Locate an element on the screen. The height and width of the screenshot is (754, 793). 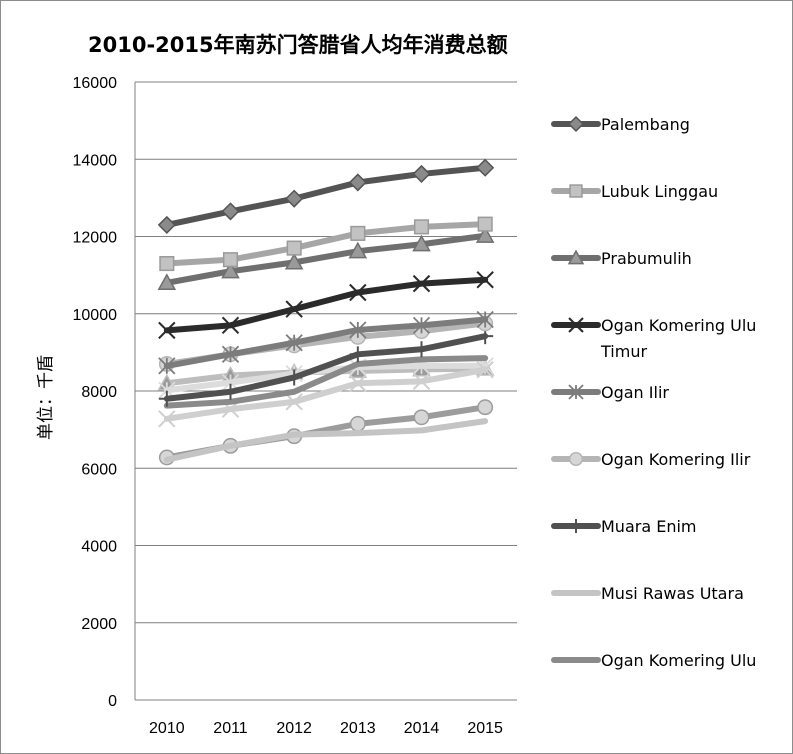
legend-item: Ogan Komering Ilir is located at coordinates (651, 459).